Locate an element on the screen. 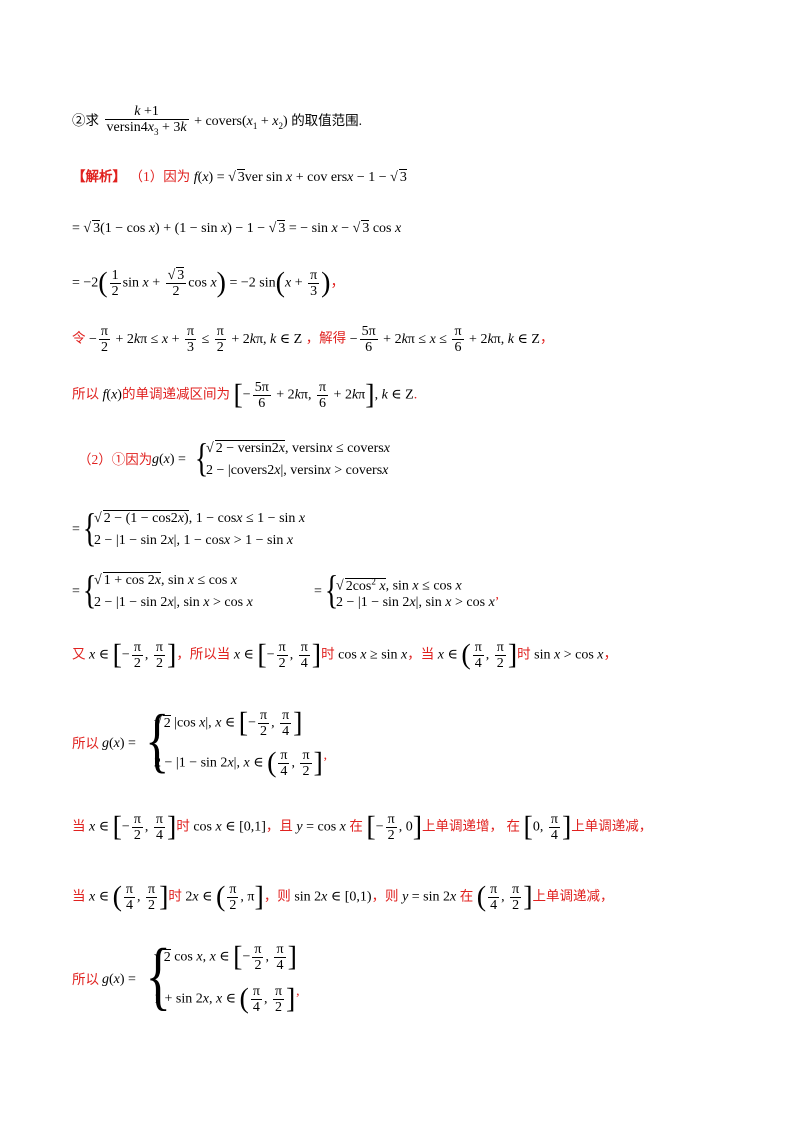 The width and height of the screenshot is (800, 1132). part2-intro: （2）①因为 is located at coordinates (115, 459).